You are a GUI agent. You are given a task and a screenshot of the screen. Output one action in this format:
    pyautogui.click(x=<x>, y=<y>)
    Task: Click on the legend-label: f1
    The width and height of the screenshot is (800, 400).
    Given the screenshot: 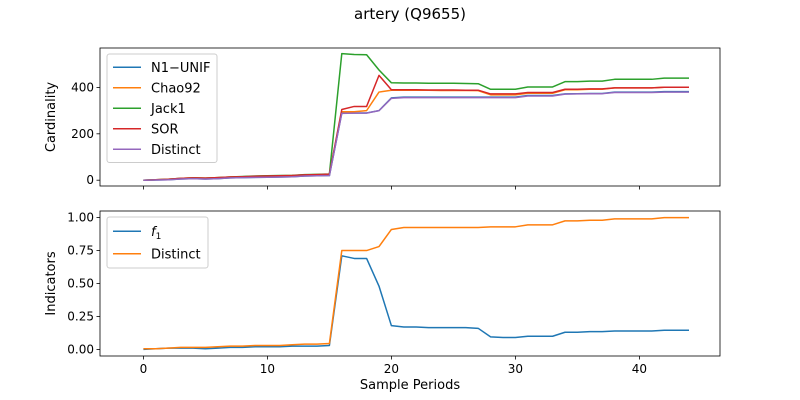 What is the action you would take?
    pyautogui.click(x=156, y=233)
    